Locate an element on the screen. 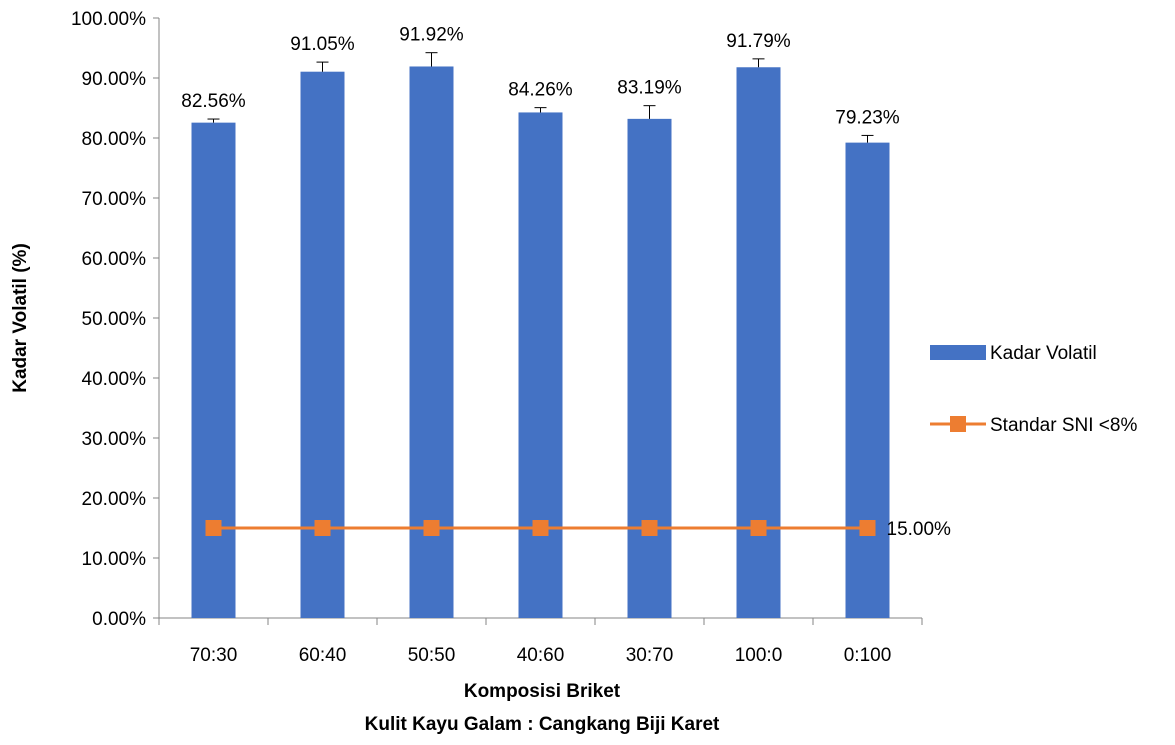 Image resolution: width=1175 pixels, height=745 pixels. y-axis-title: Kadar Volatil (%) is located at coordinates (20, 318).